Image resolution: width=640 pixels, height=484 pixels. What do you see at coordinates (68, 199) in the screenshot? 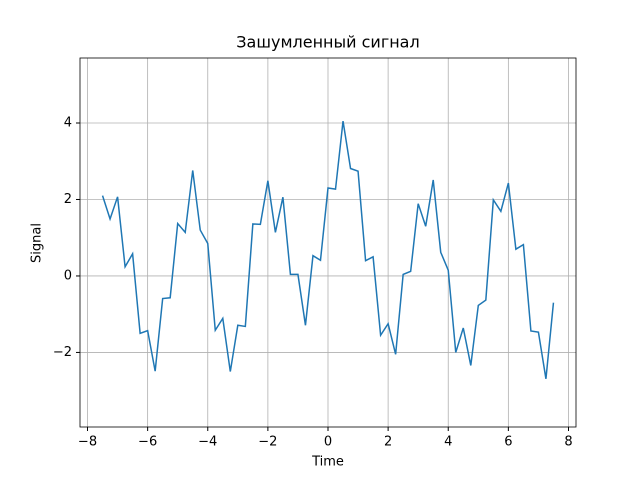
I see `y-tick-label: 2` at bounding box center [68, 199].